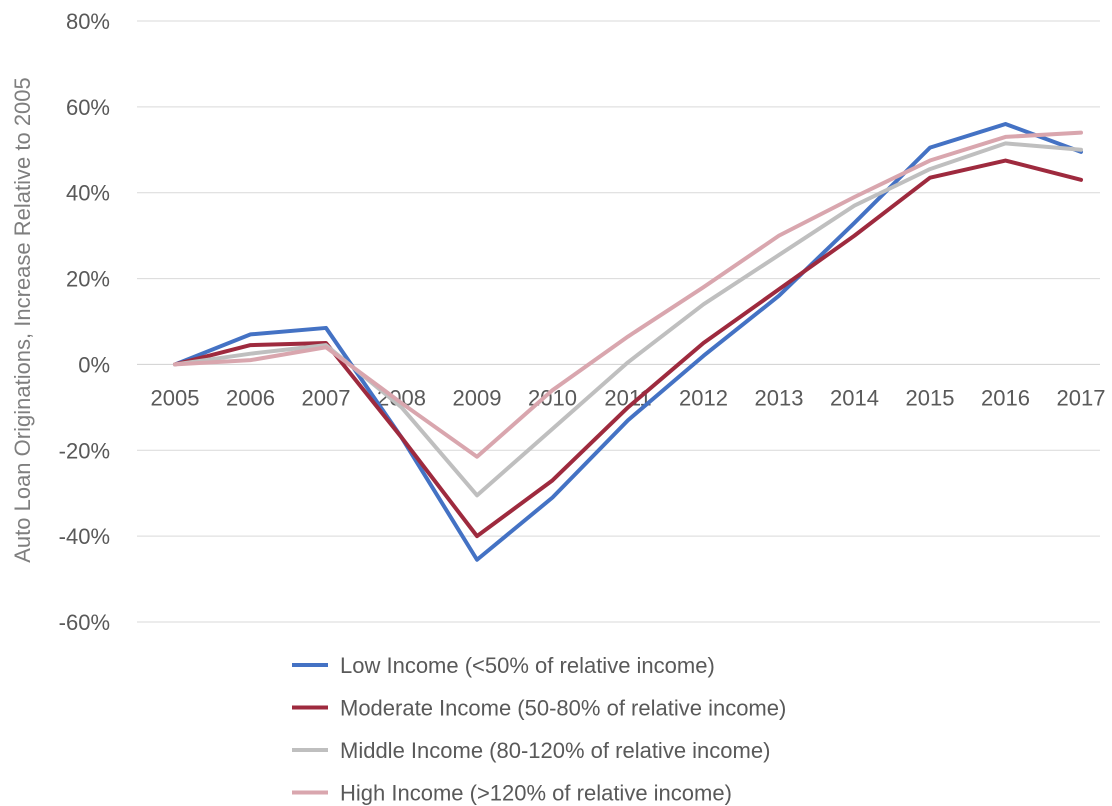 This screenshot has width=1112, height=806. Describe the element at coordinates (527, 665) in the screenshot. I see `legend-label: Low Income (<50% of relative income)` at that location.